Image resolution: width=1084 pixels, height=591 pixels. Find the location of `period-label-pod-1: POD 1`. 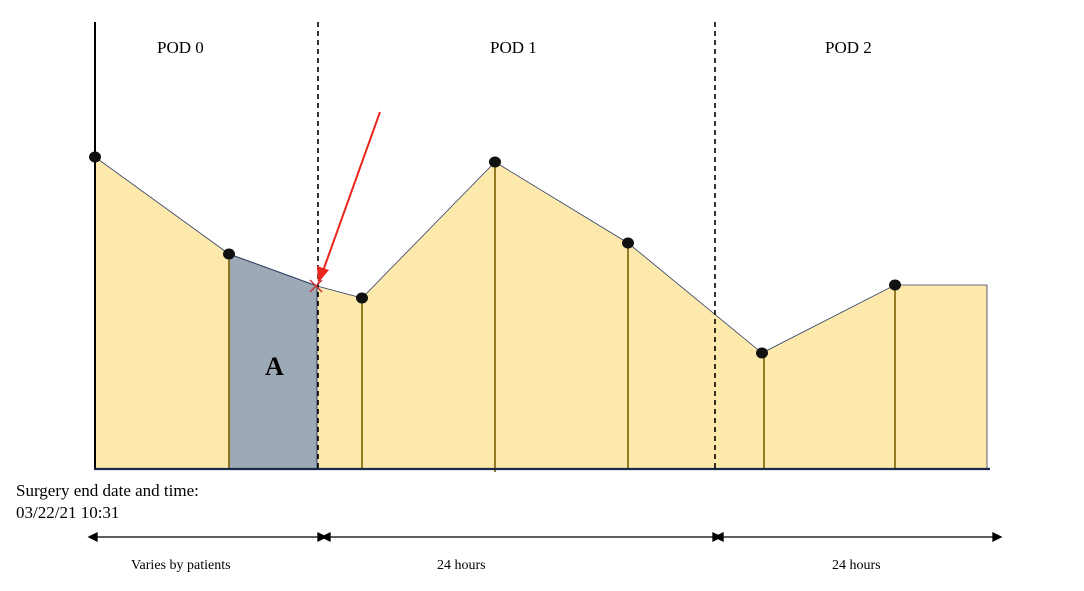

period-label-pod-1: POD 1 is located at coordinates (513, 47).